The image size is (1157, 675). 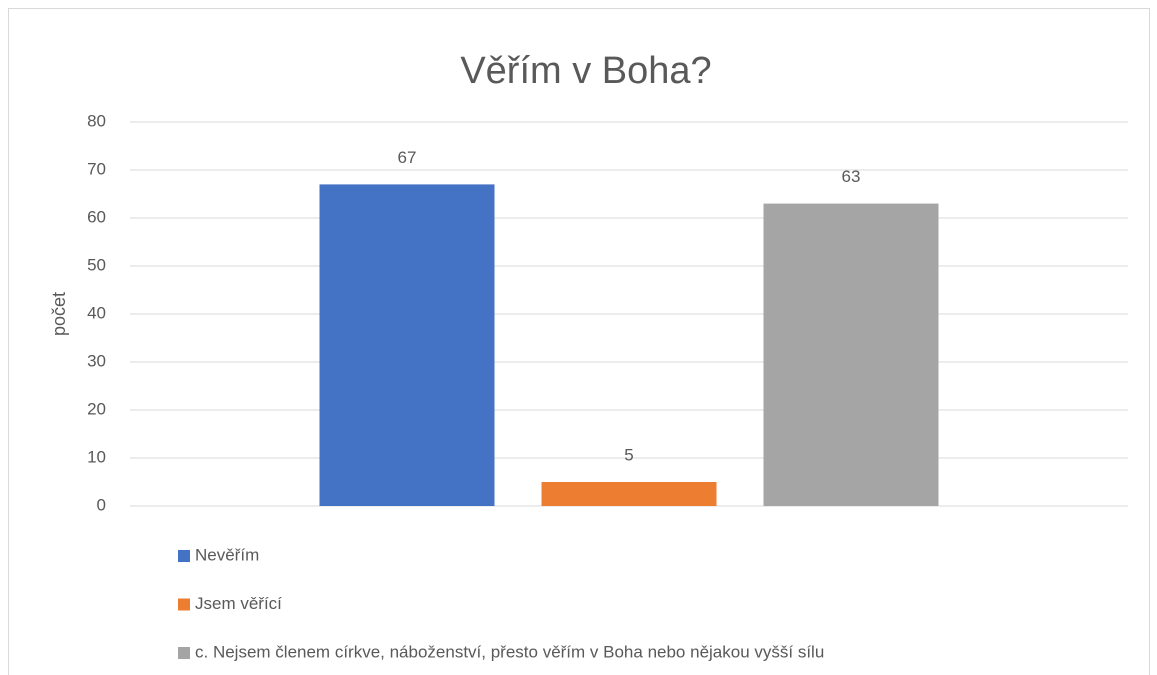 What do you see at coordinates (96, 120) in the screenshot?
I see `y-tick-label: 80` at bounding box center [96, 120].